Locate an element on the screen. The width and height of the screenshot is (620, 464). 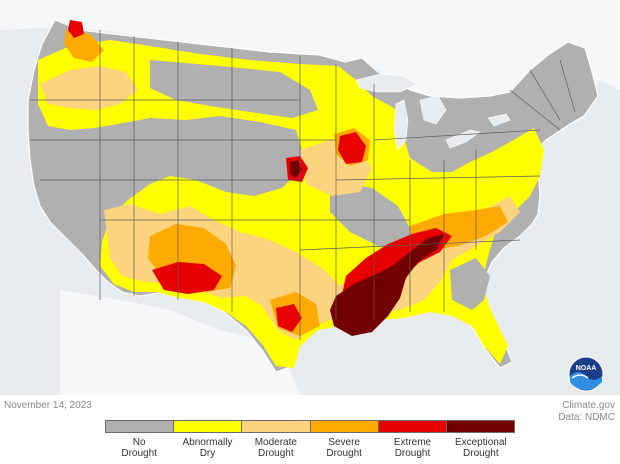
legend-label: Extreme Drought is located at coordinates (412, 448).